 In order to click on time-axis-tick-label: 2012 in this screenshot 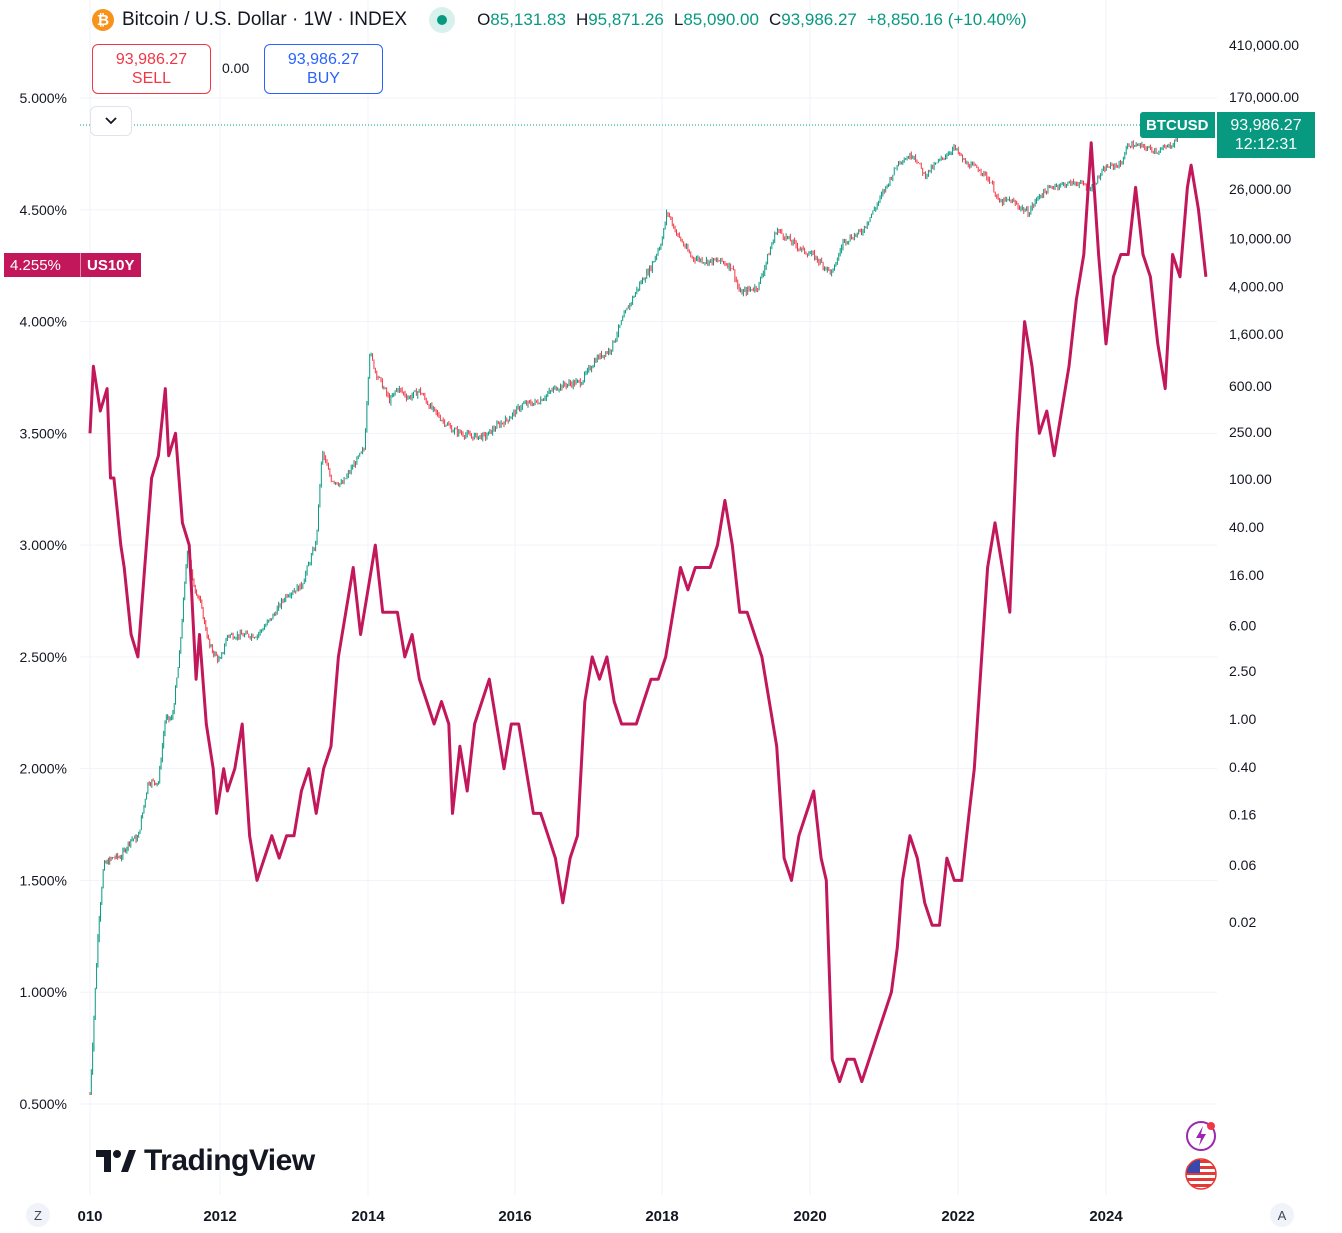, I will do `click(219, 1216)`.